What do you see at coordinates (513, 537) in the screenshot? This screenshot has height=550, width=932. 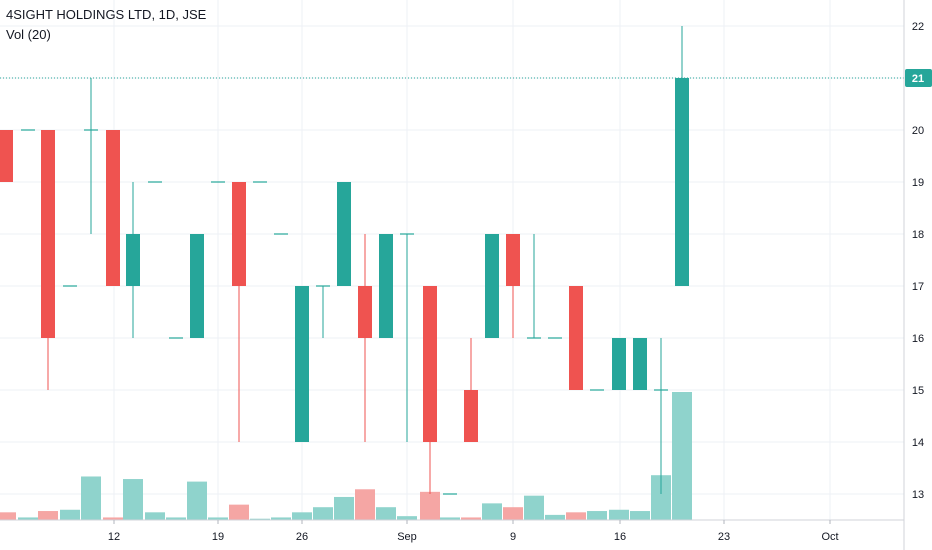 I see `x-tick-label: 9` at bounding box center [513, 537].